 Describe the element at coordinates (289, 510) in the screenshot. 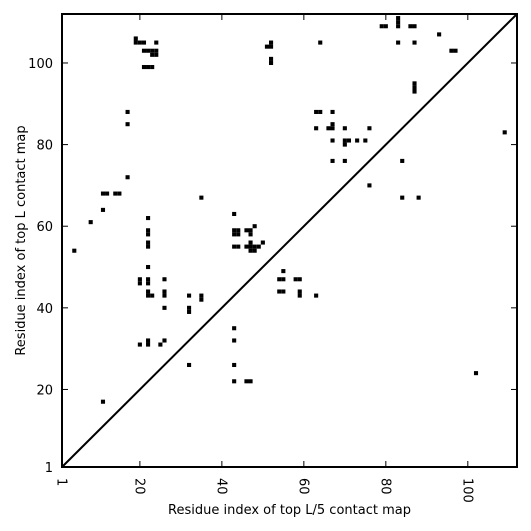

I see `x-axis-label: Residue index of top L/5 contact map` at that location.